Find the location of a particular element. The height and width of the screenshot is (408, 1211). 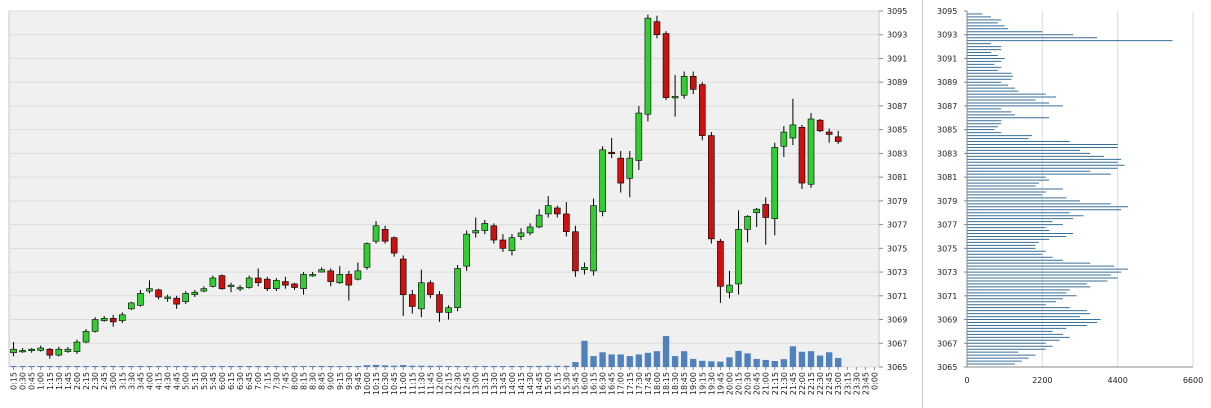

time-tick-label: 2:45 is located at coordinates (104, 381).